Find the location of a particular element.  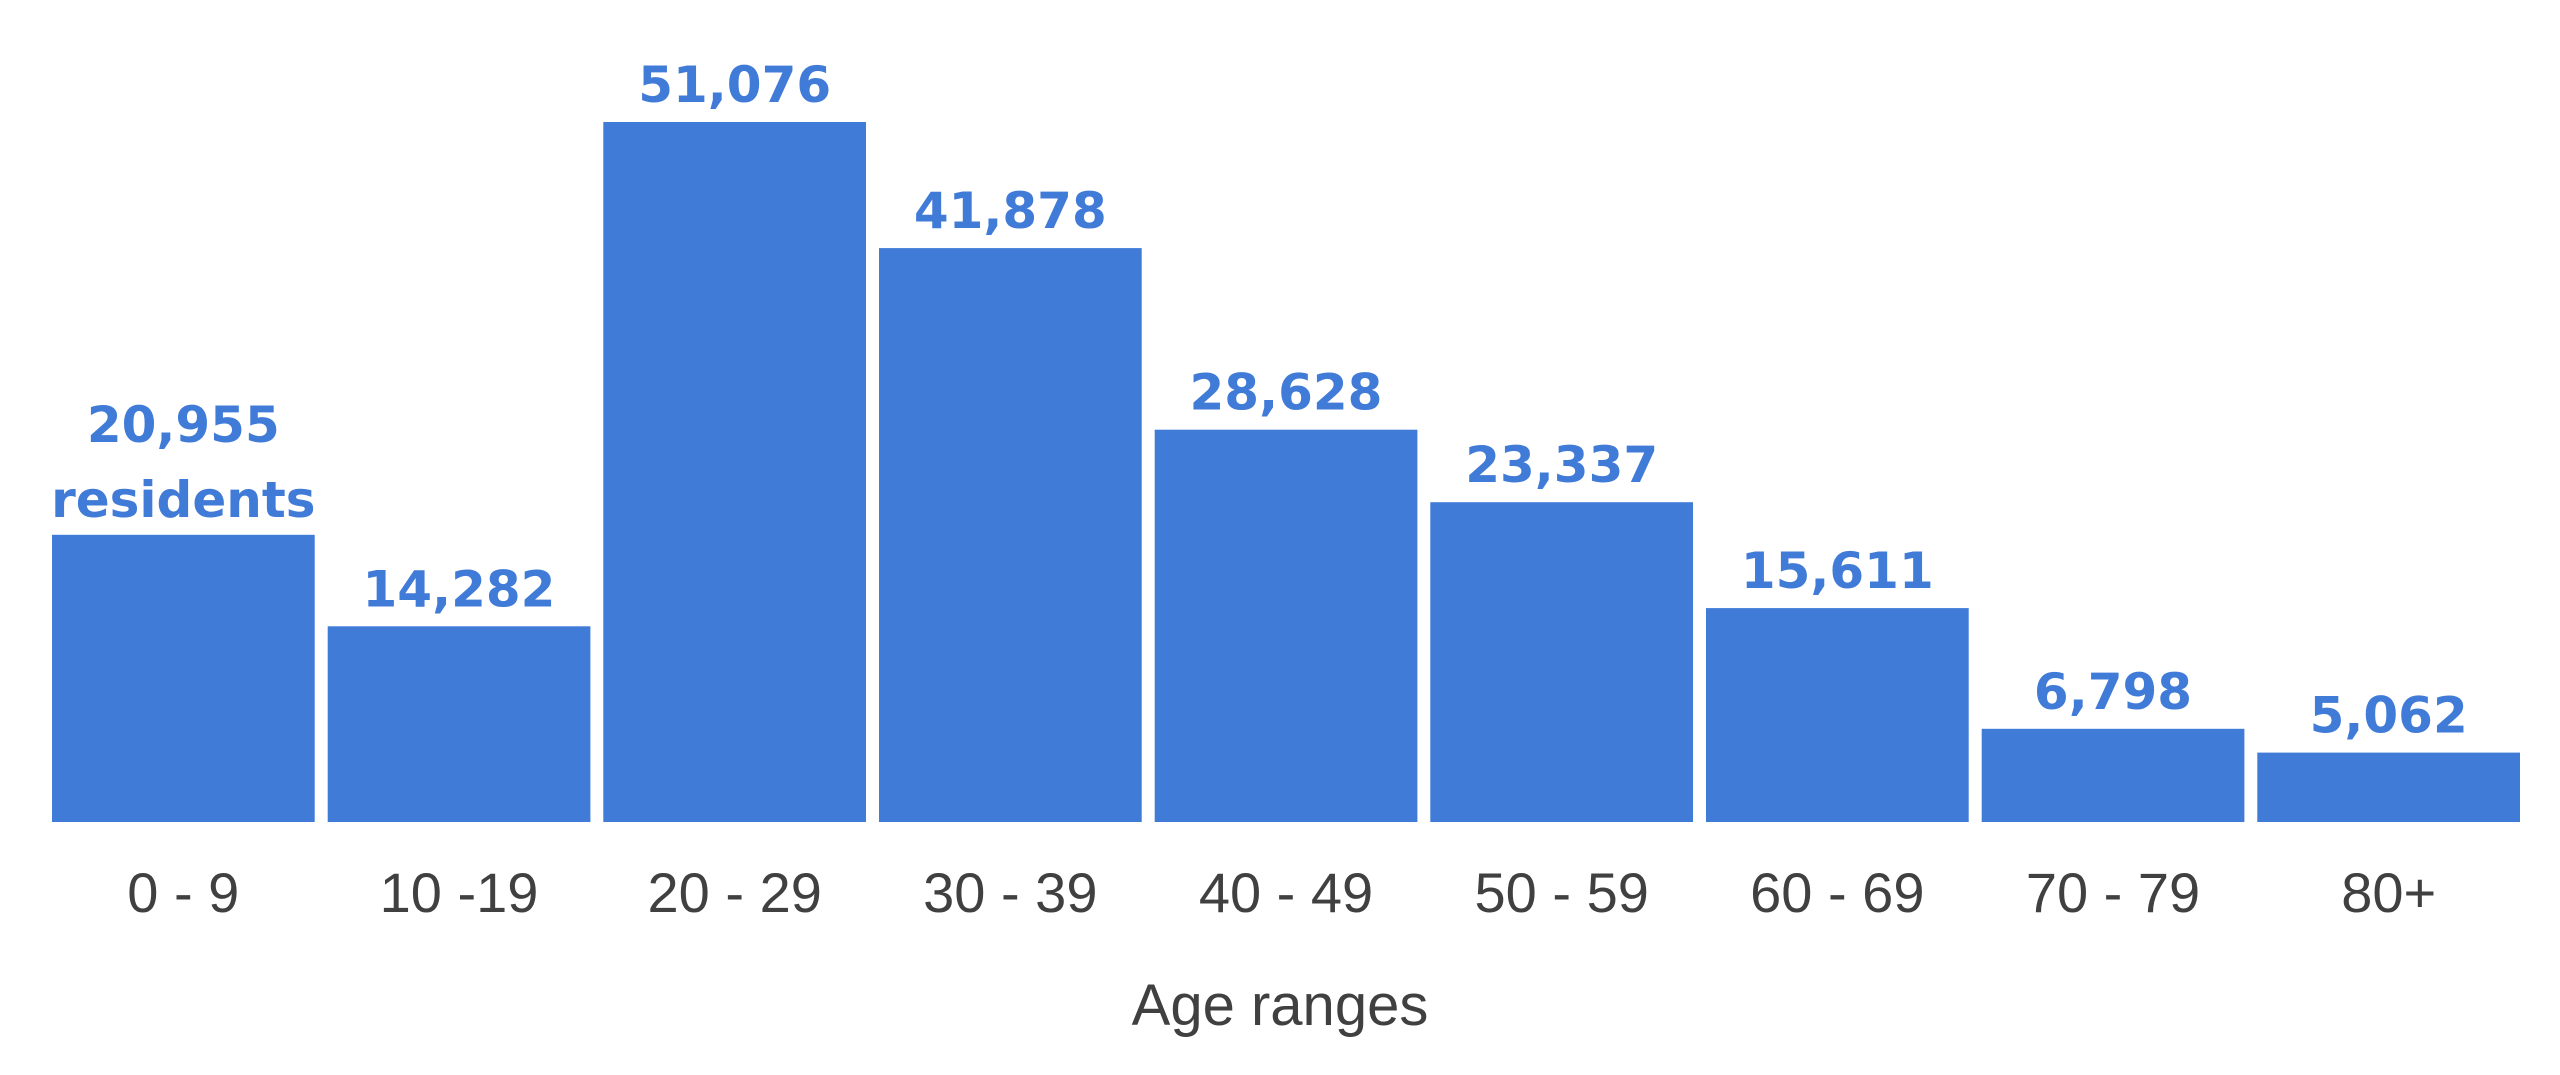

x-tick-label-5: 50 - 59 is located at coordinates (1562, 892).